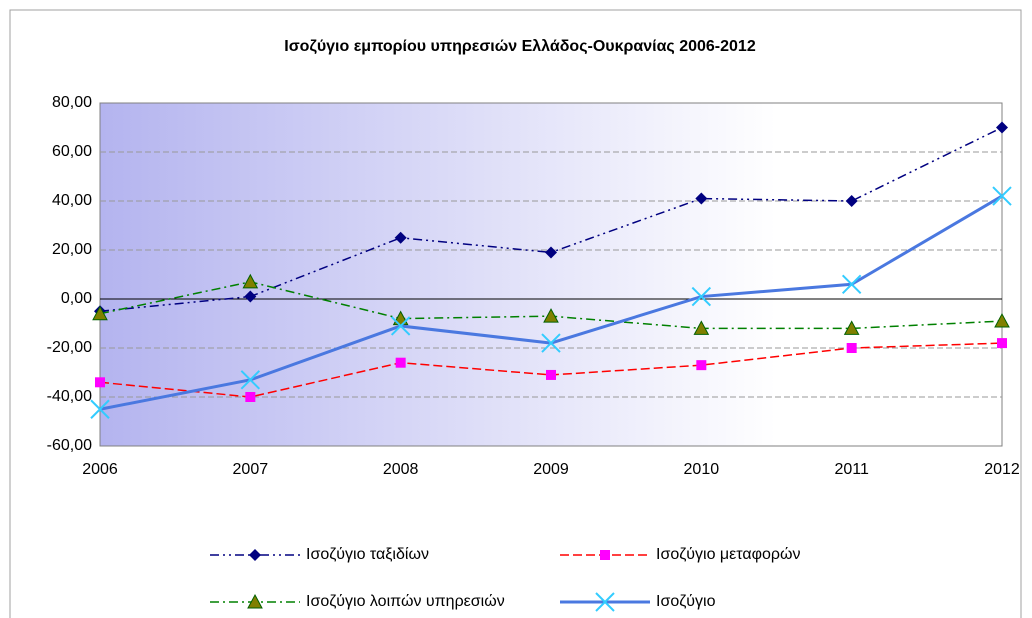 The height and width of the screenshot is (618, 1032). I want to click on legend-label: Ισοζύγιο μεταφορών, so click(728, 554).